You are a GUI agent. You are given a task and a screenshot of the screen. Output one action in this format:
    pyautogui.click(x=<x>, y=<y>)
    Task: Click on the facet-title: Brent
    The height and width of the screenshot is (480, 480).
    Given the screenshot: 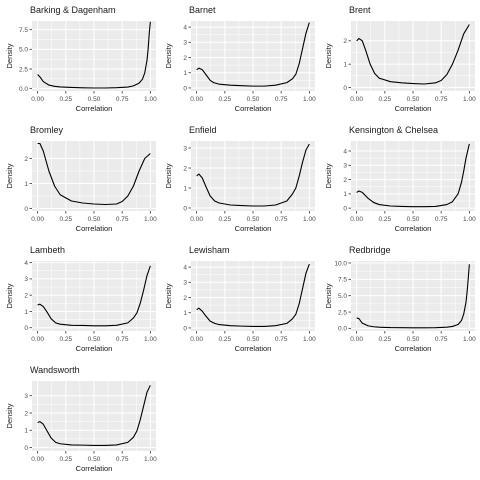 What is the action you would take?
    pyautogui.click(x=360, y=10)
    